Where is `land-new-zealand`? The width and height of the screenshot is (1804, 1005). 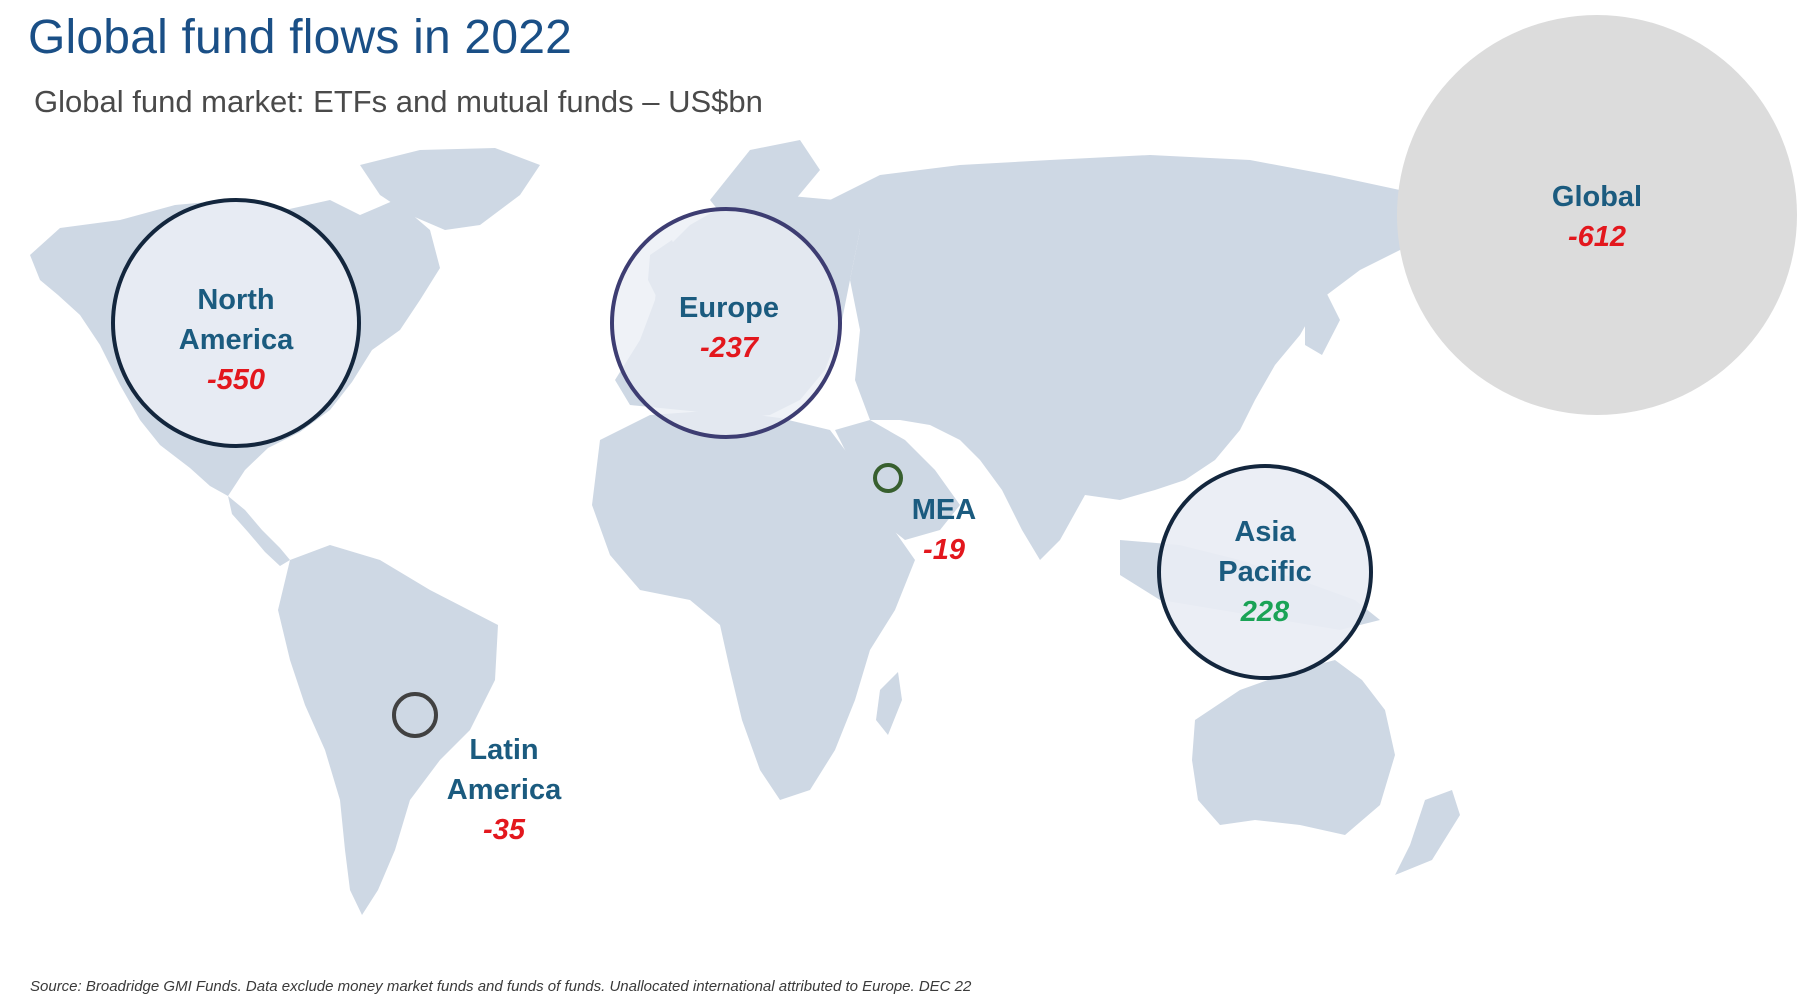 land-new-zealand is located at coordinates (1427, 832).